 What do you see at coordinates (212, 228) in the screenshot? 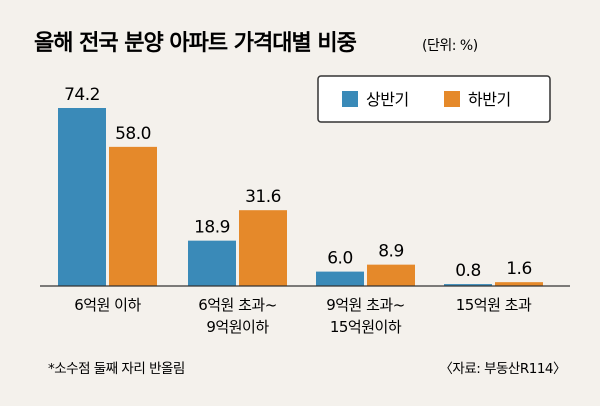
I see `value-label-first-half-1: 18.9` at bounding box center [212, 228].